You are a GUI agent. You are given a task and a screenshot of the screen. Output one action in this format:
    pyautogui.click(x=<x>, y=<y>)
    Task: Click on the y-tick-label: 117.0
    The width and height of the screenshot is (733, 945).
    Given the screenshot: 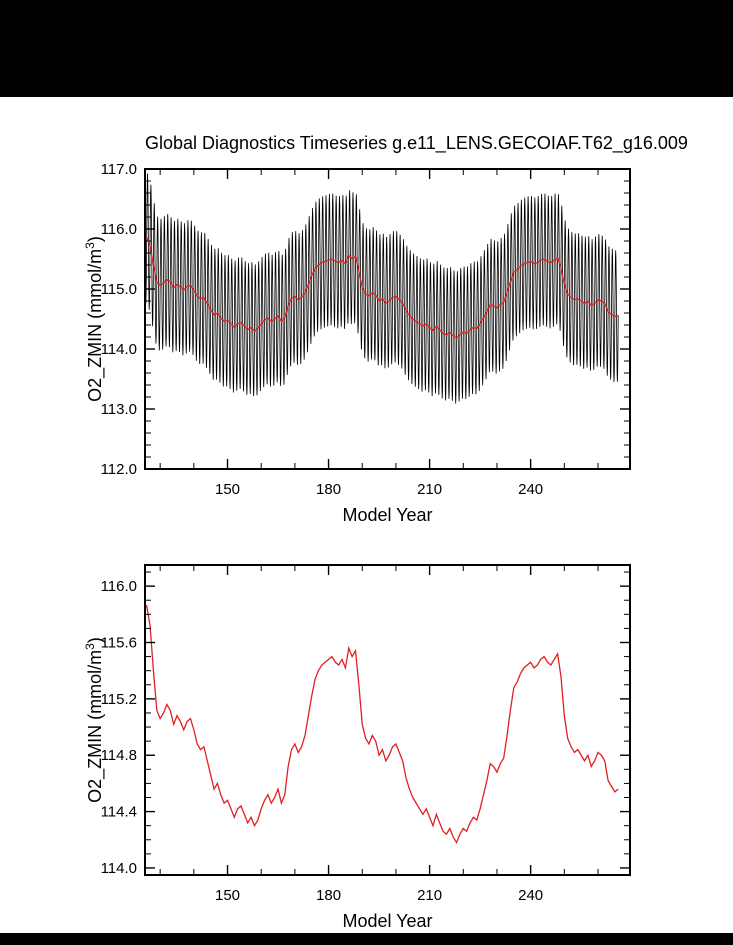 What is the action you would take?
    pyautogui.click(x=119, y=169)
    